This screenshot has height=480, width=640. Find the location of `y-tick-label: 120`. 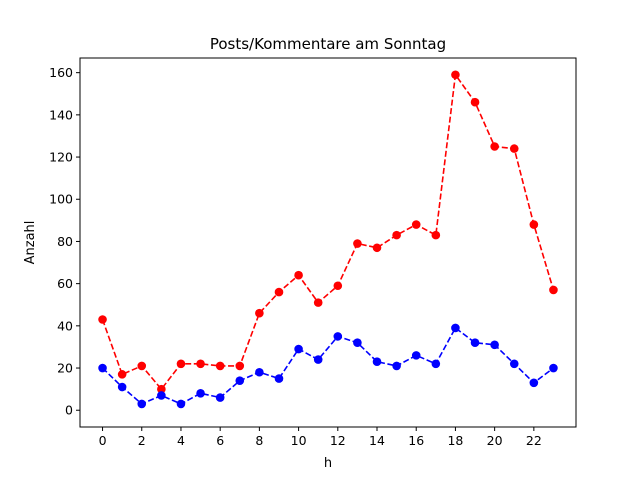

y-tick-label: 120 is located at coordinates (61, 157).